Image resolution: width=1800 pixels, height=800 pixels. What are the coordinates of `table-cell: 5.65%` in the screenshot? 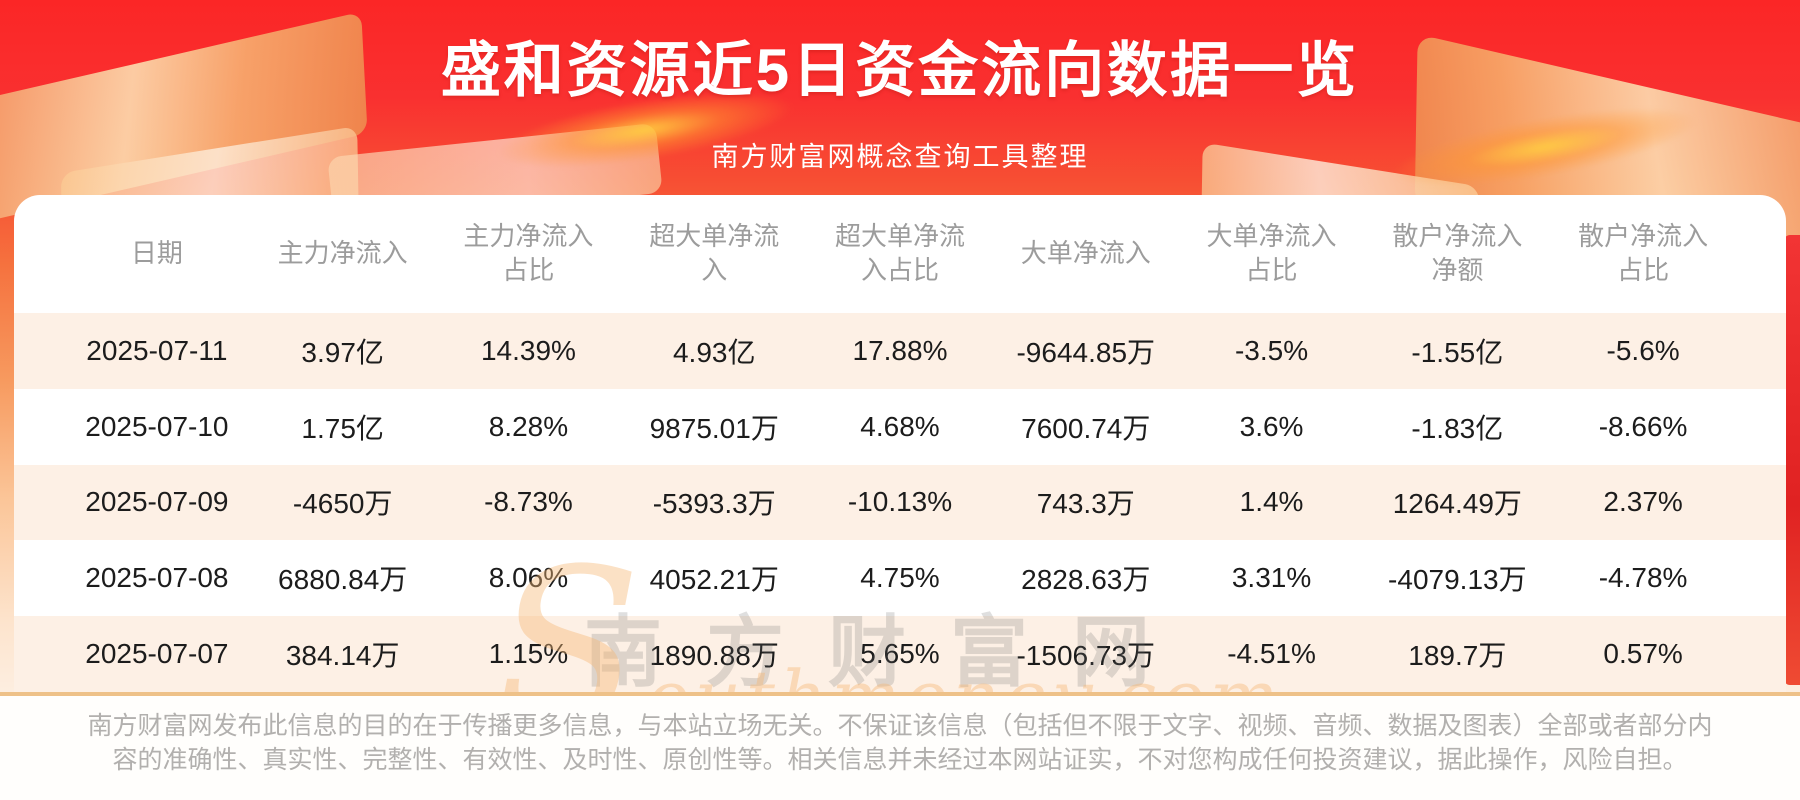 It's located at (900, 654).